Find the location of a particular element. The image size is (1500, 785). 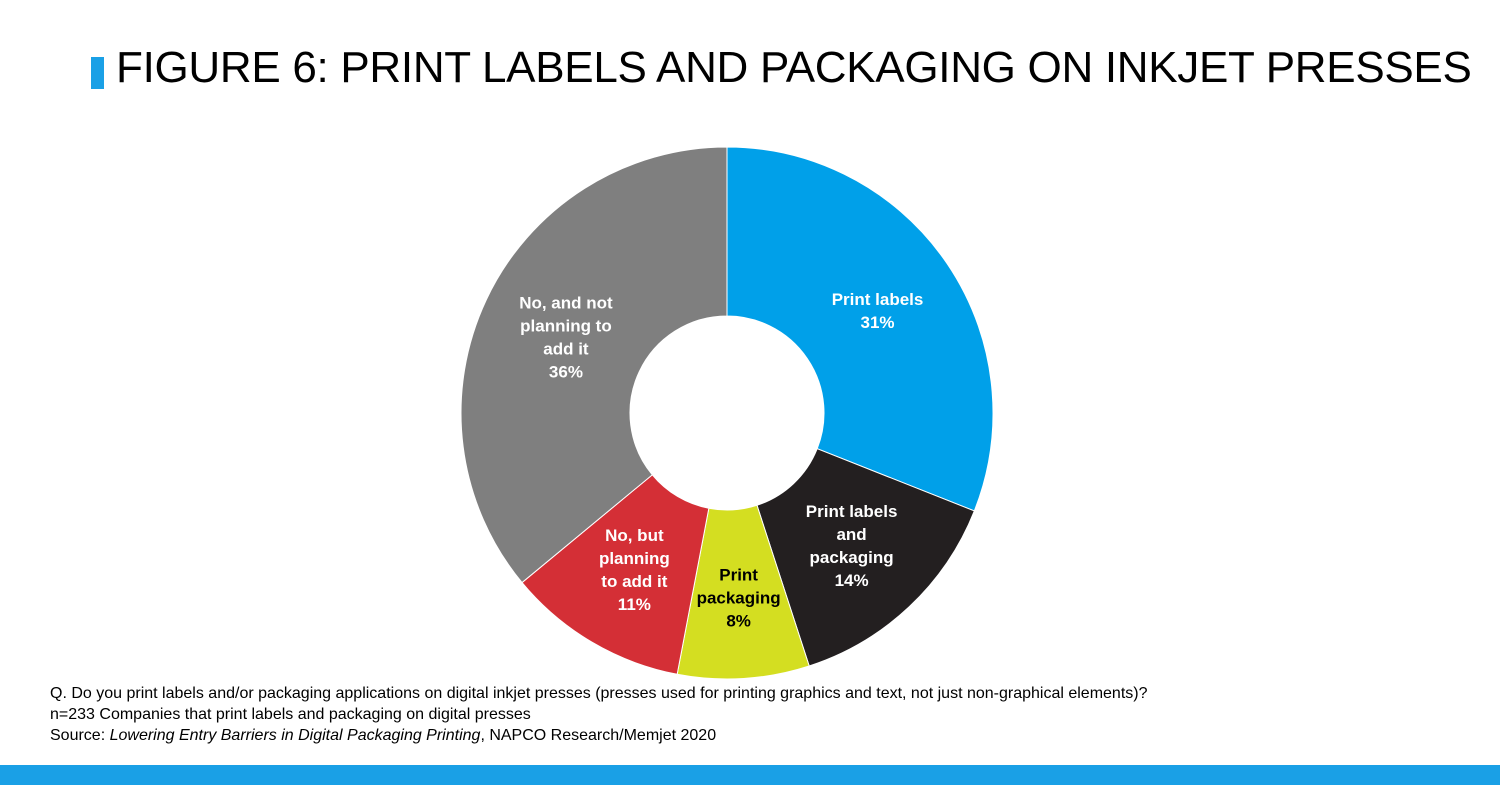

slice-label-line: planning to is located at coordinates (566, 326).